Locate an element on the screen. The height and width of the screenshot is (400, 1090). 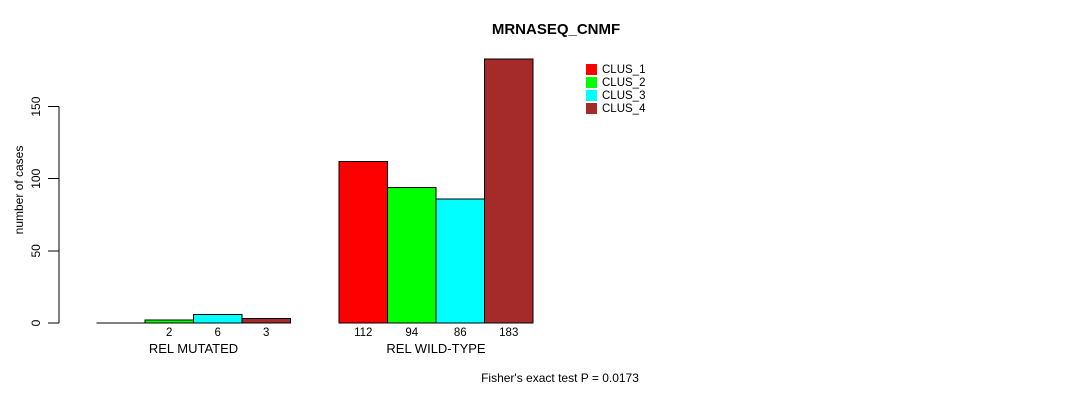
chart-title: MRNASEQ_CNMF is located at coordinates (556, 29).